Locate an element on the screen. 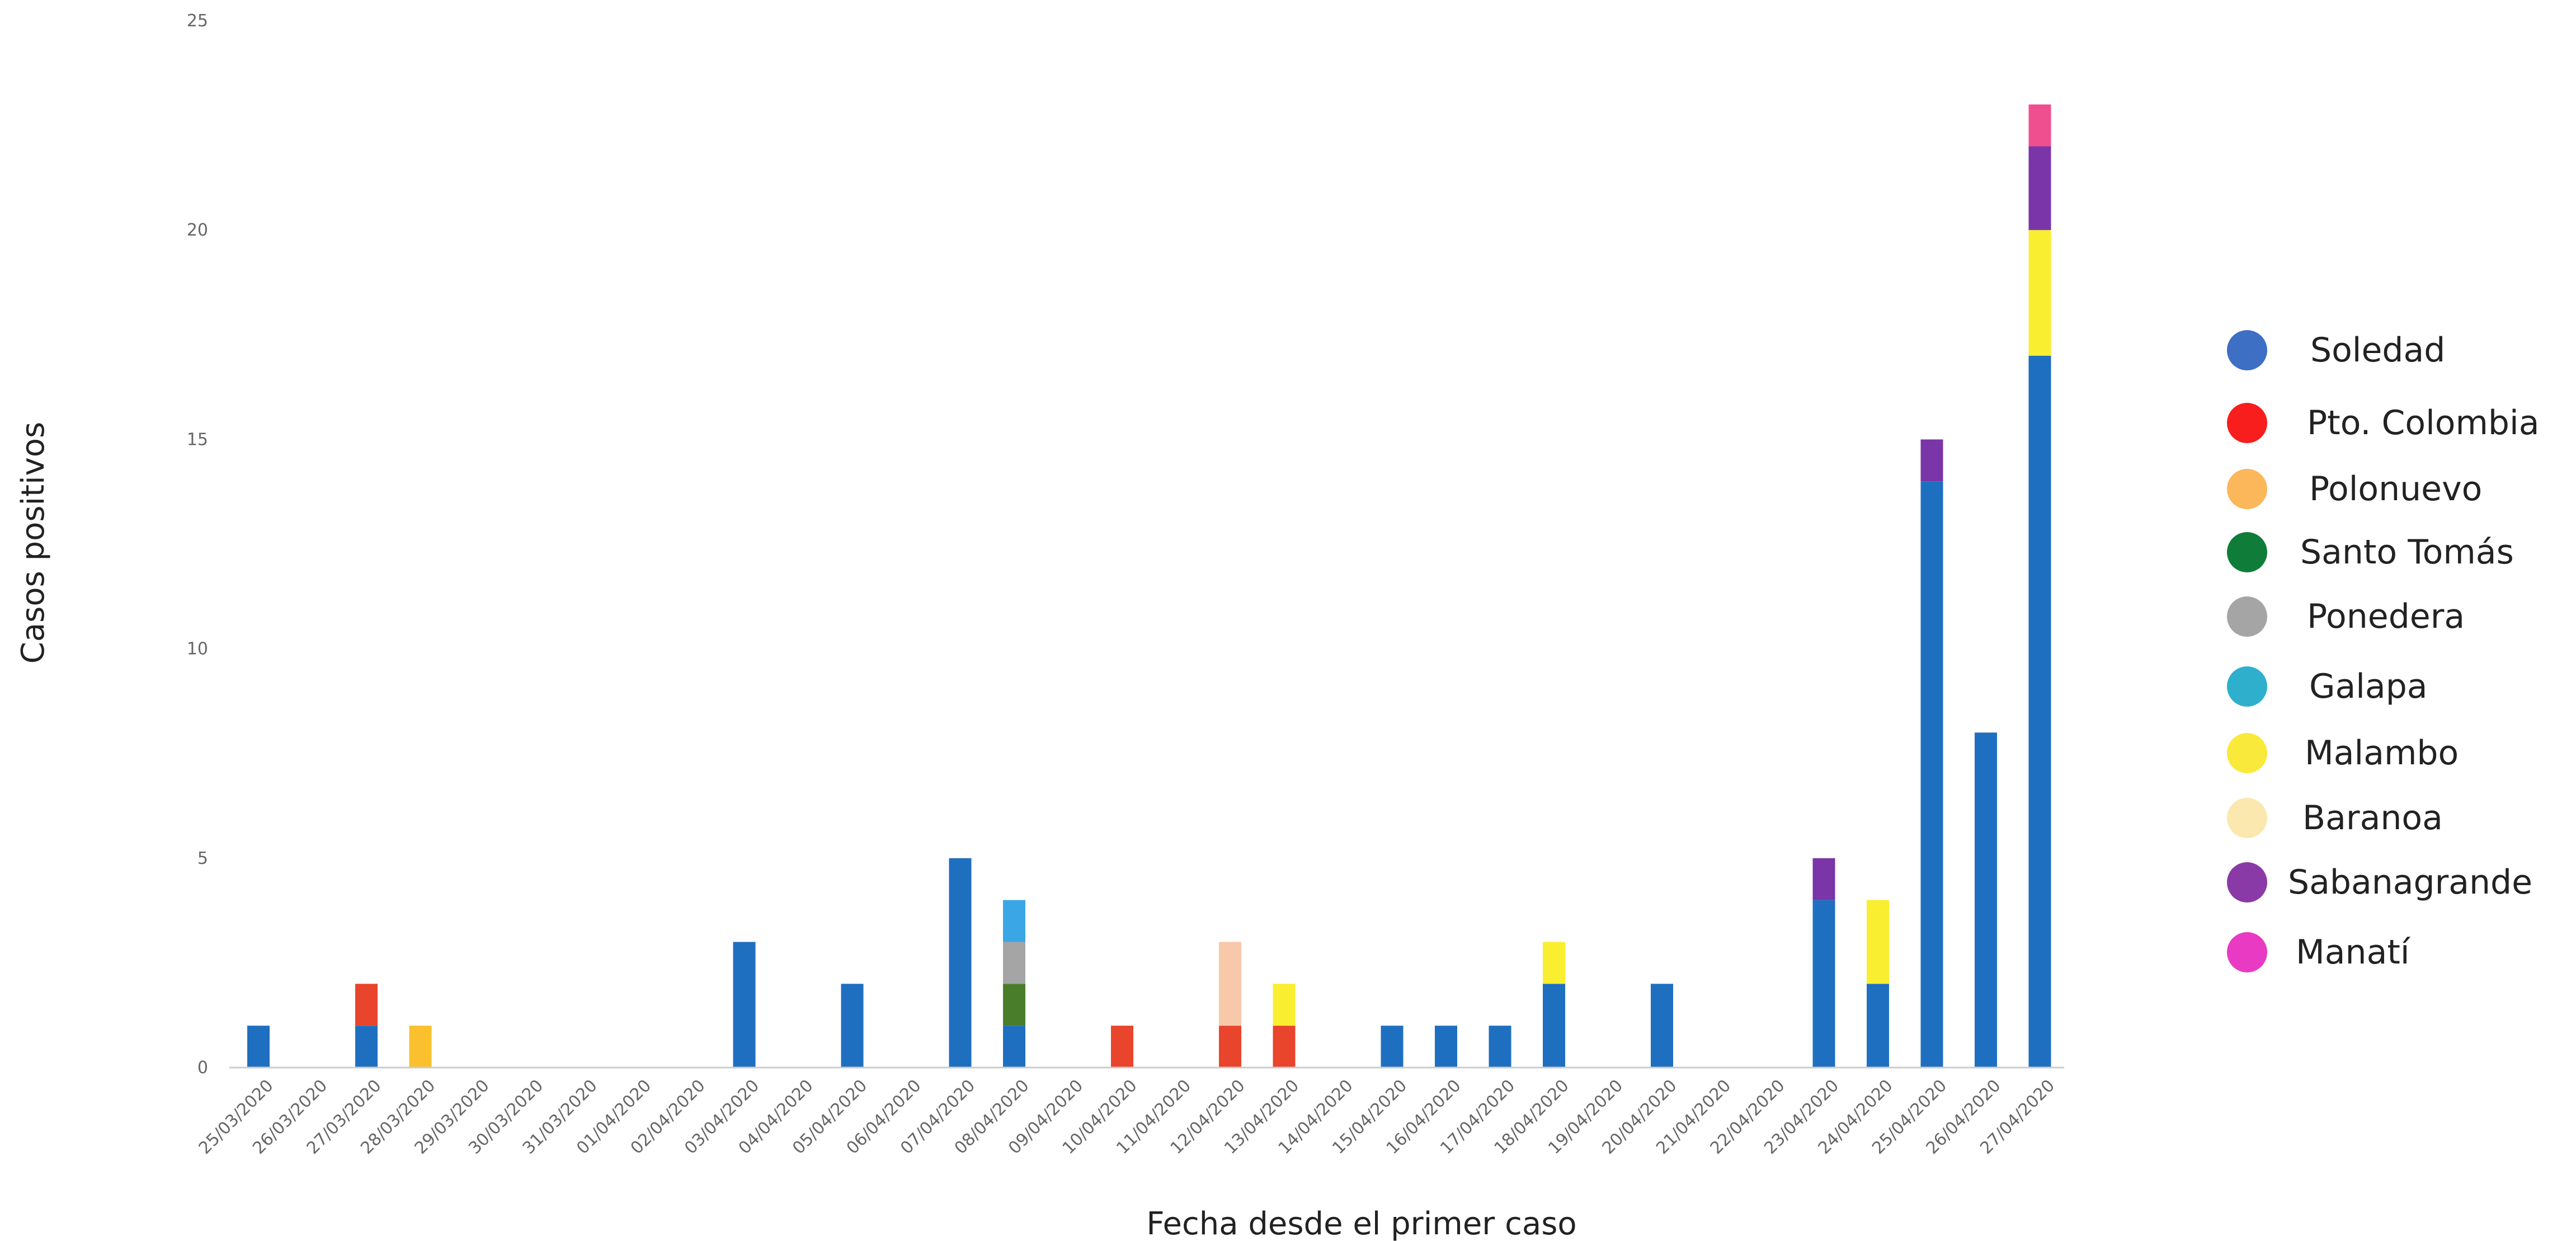 The image size is (2576, 1241). legend-label: Galapa is located at coordinates (2368, 686).